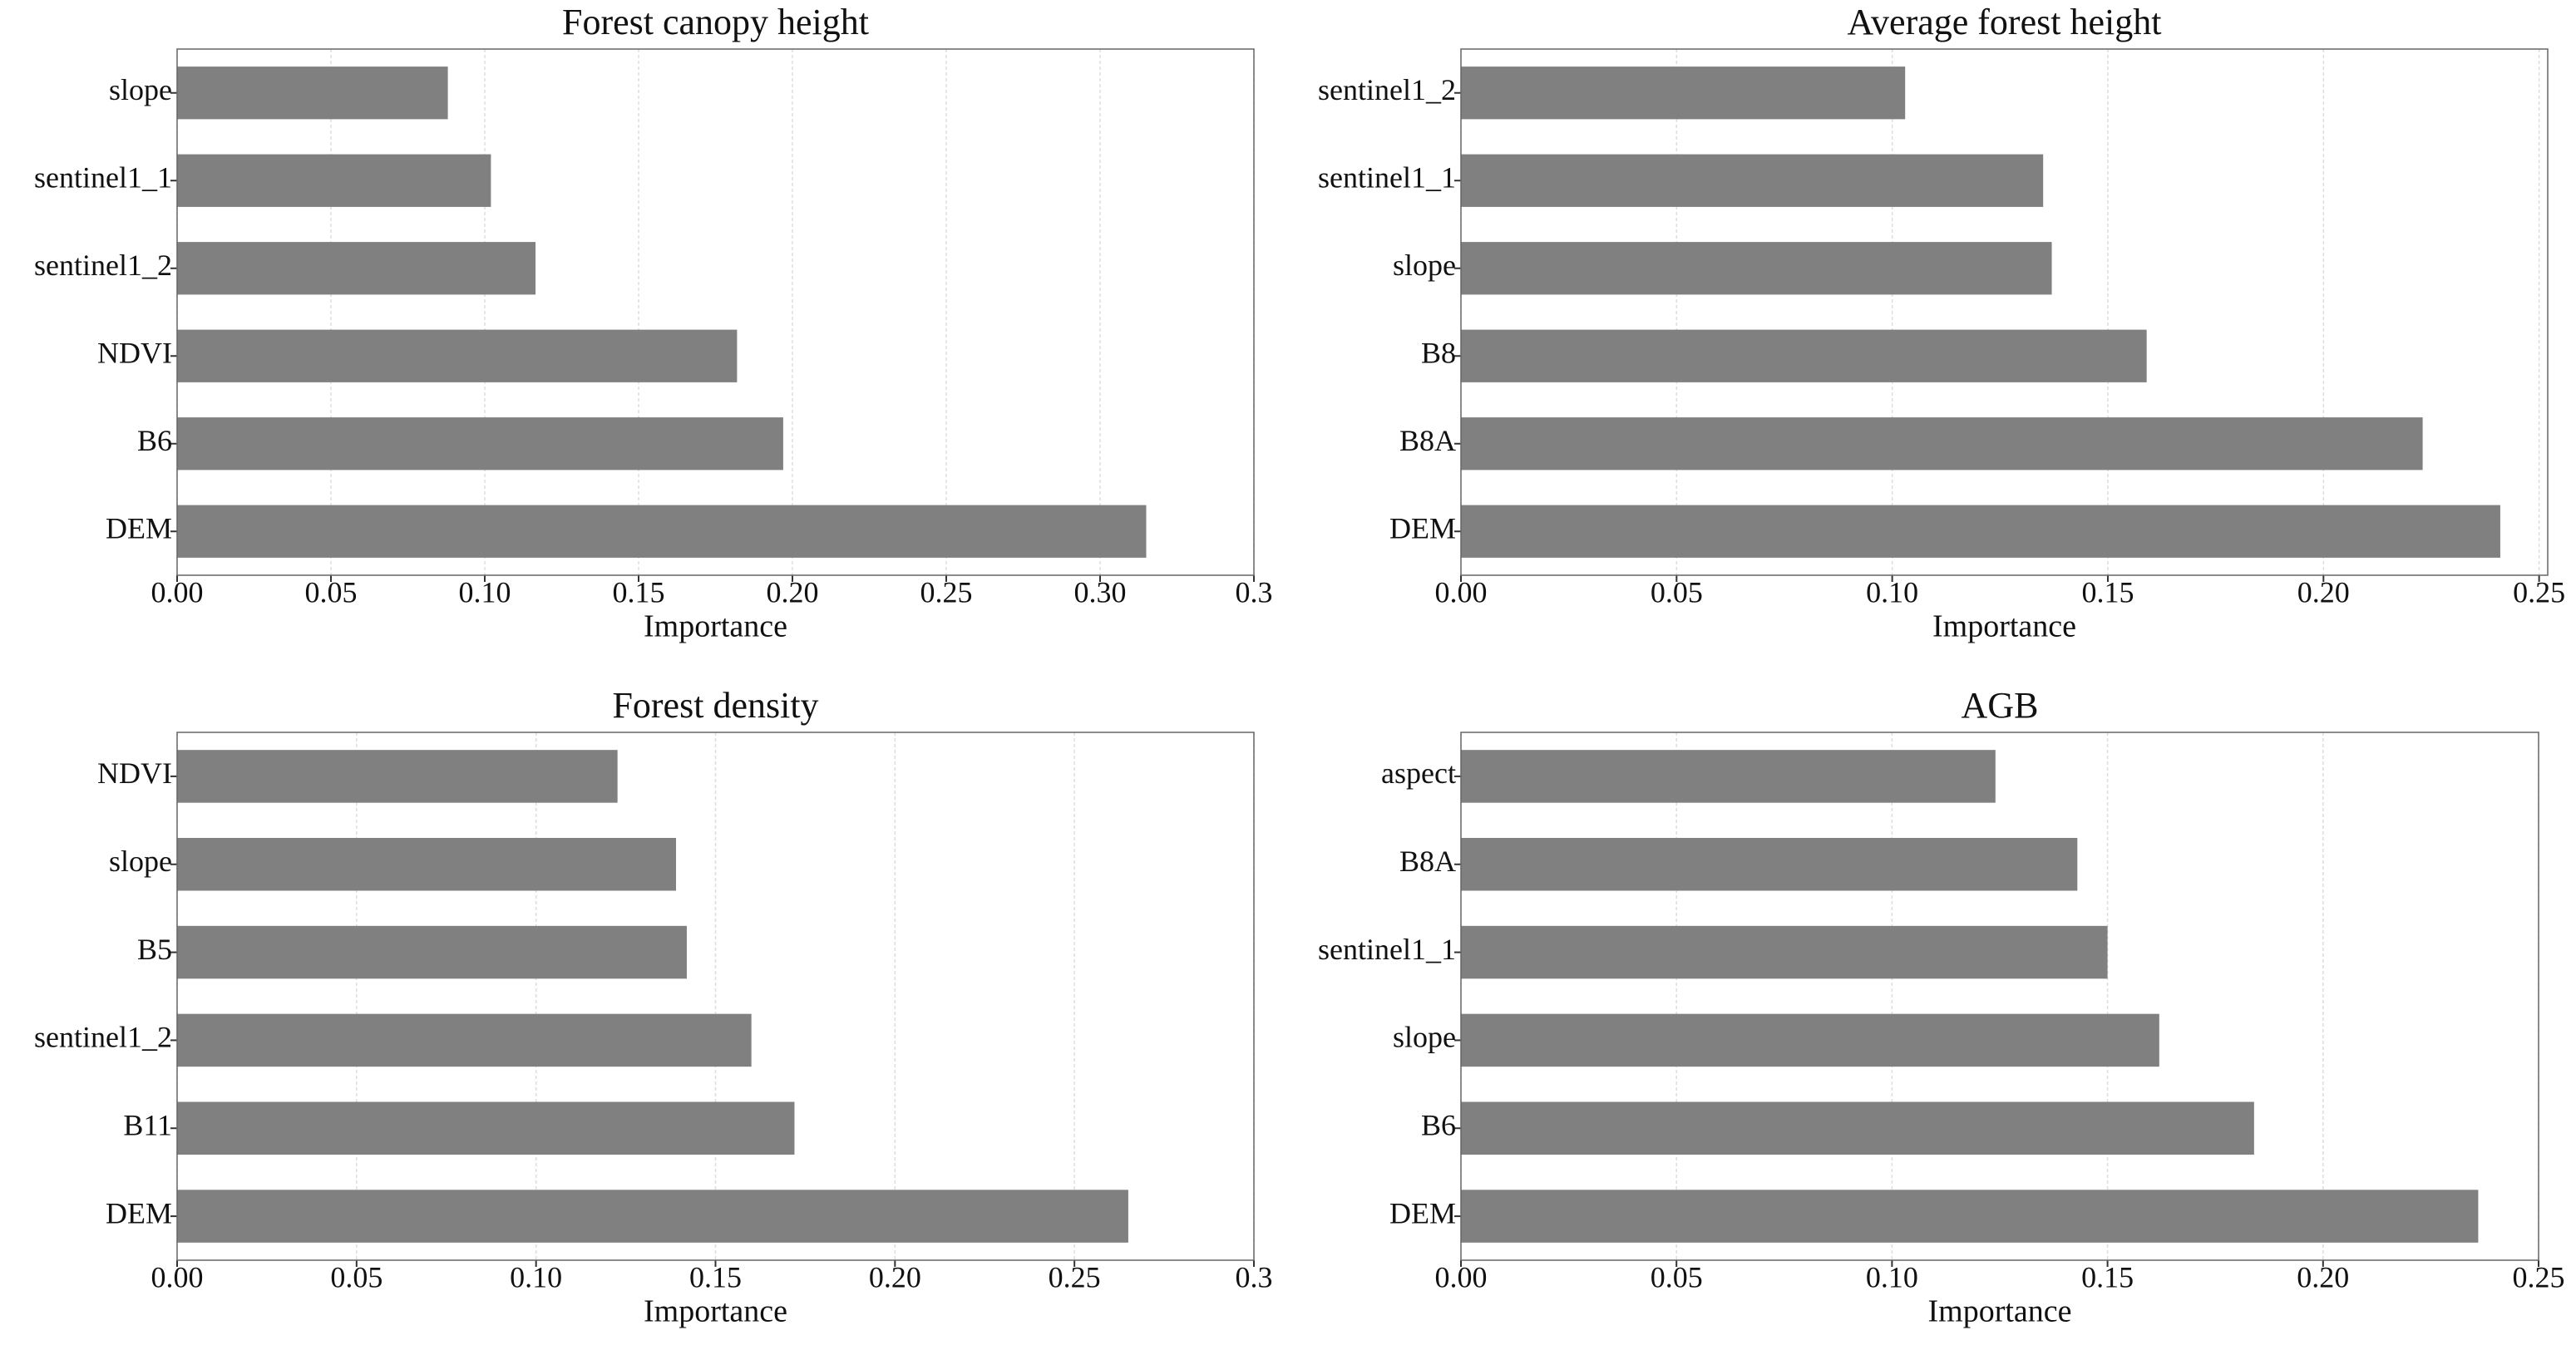 This screenshot has height=1345, width=2576. Describe the element at coordinates (1438, 353) in the screenshot. I see `y-tick-label: B8` at that location.